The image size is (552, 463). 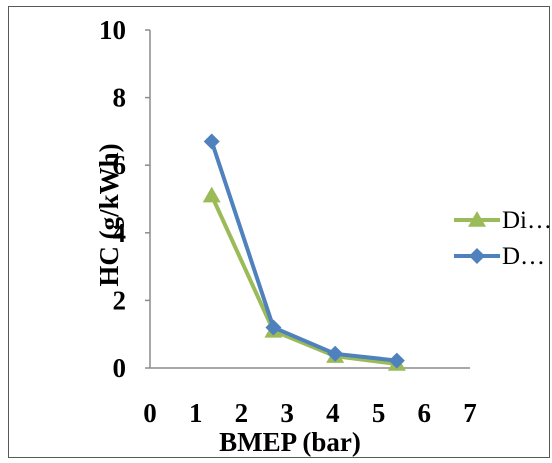 What do you see at coordinates (120, 98) in the screenshot?
I see `y-tick-label: 8` at bounding box center [120, 98].